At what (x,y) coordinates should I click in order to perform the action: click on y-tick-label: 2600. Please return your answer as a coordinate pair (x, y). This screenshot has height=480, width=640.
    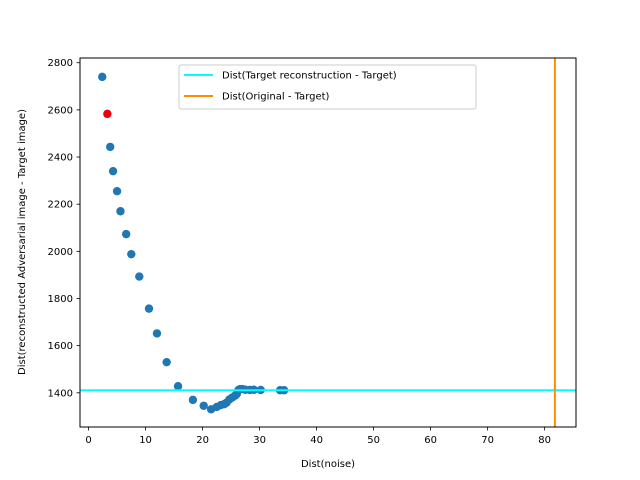
    Looking at the image, I should click on (60, 110).